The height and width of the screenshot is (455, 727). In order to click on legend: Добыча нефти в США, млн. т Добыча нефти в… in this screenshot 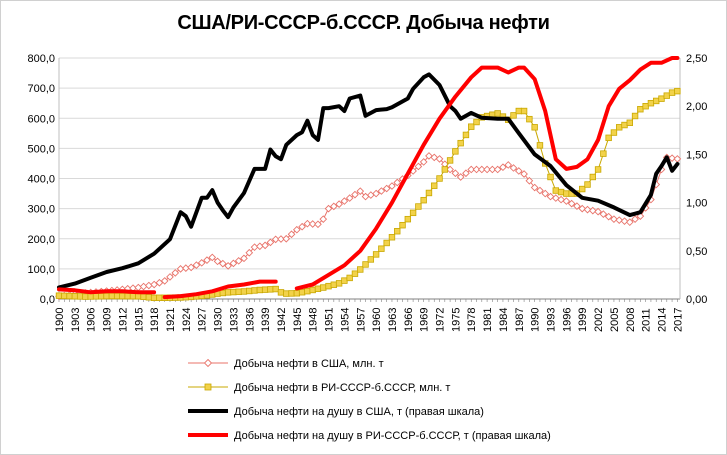, I will do `click(369, 400)`.